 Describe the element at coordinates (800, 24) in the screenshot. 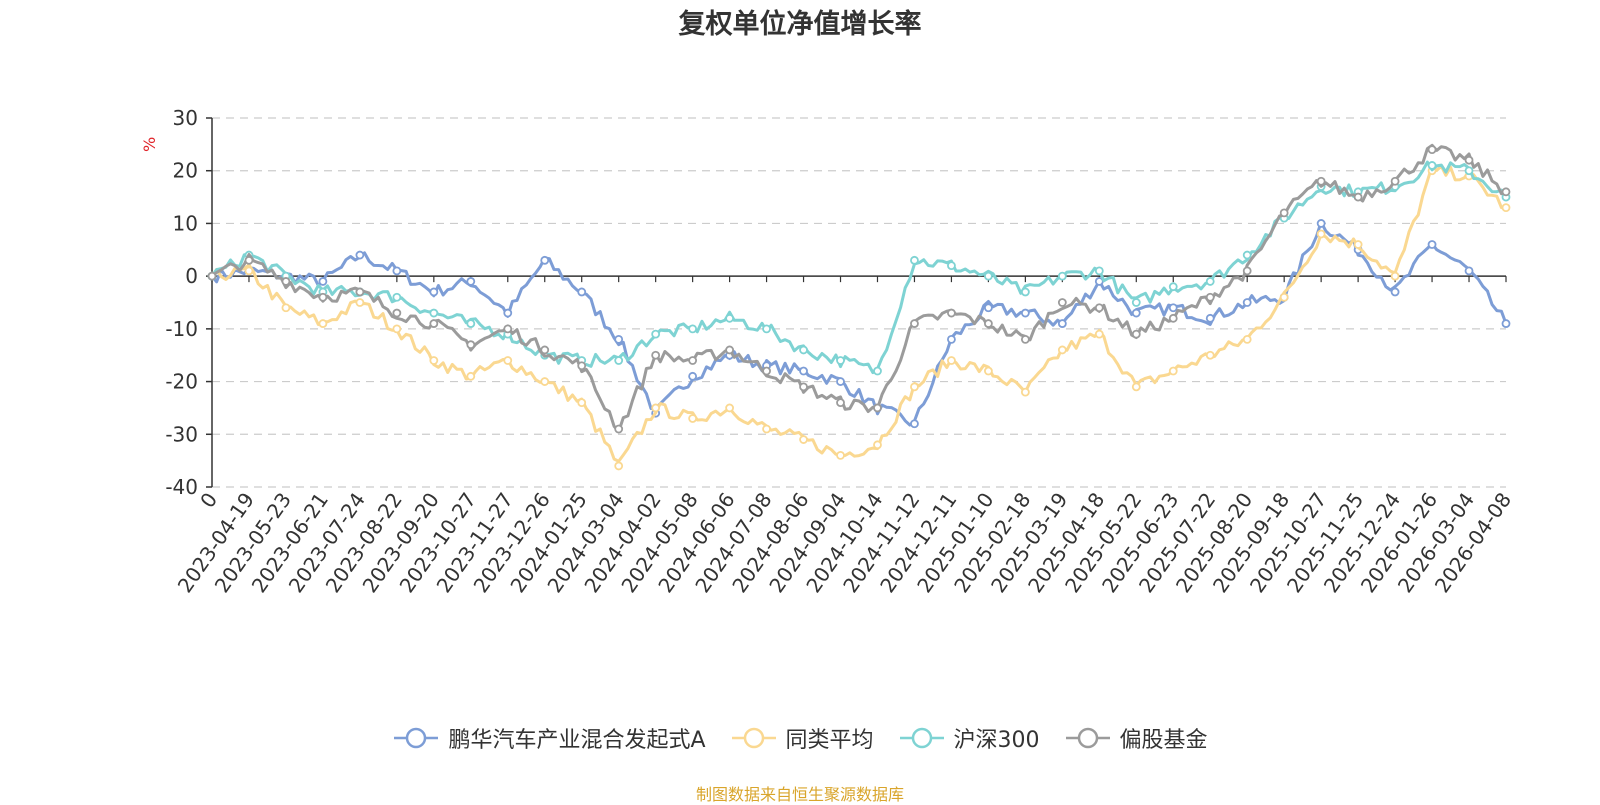

I see `chart-title: 复权单位净值增长率` at that location.